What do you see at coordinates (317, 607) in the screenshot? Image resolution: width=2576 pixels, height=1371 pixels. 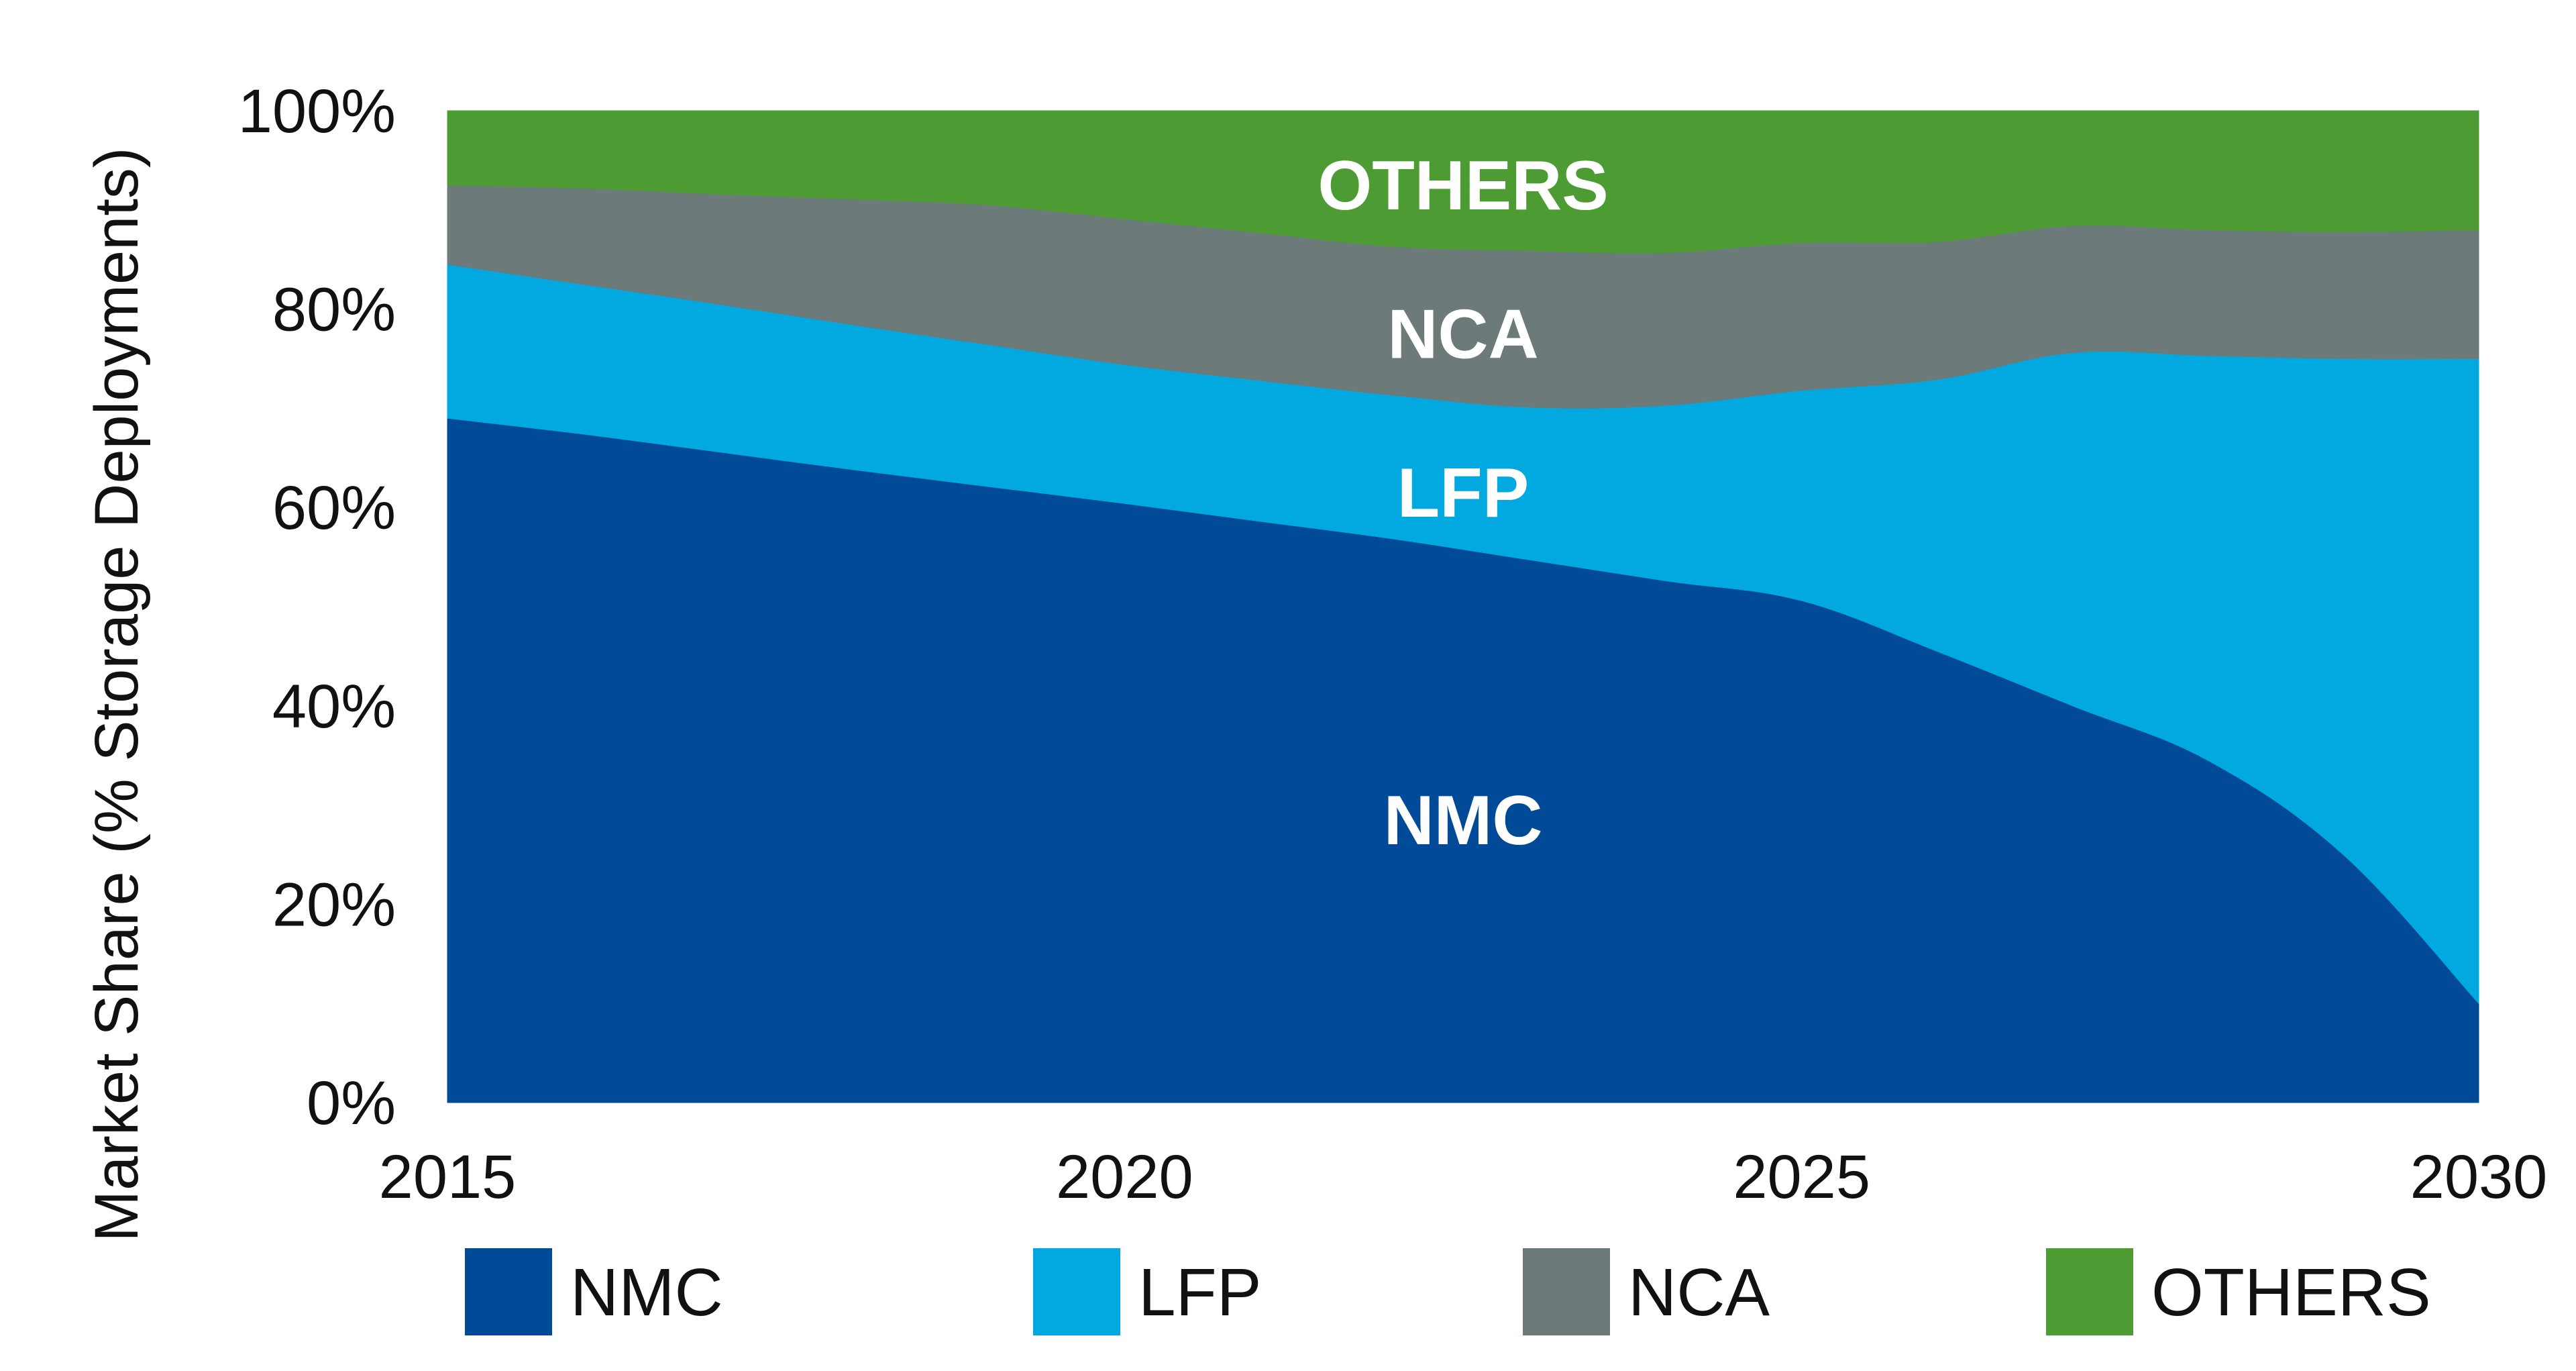 I see `y-axis-ticks: 0% 20% 40% 60% 80% 100%` at bounding box center [317, 607].